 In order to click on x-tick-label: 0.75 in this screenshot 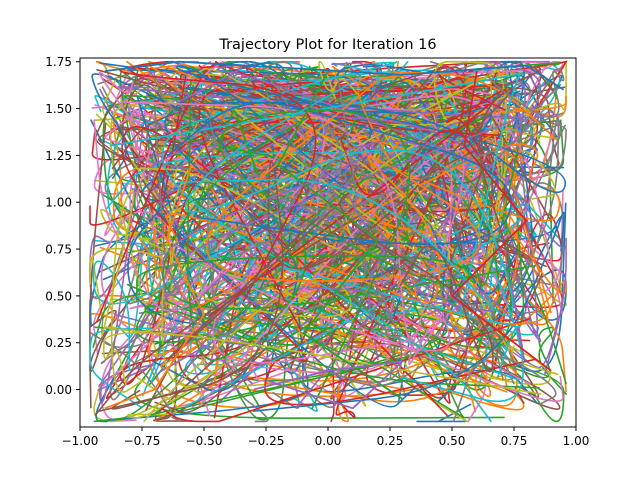, I will do `click(514, 441)`.